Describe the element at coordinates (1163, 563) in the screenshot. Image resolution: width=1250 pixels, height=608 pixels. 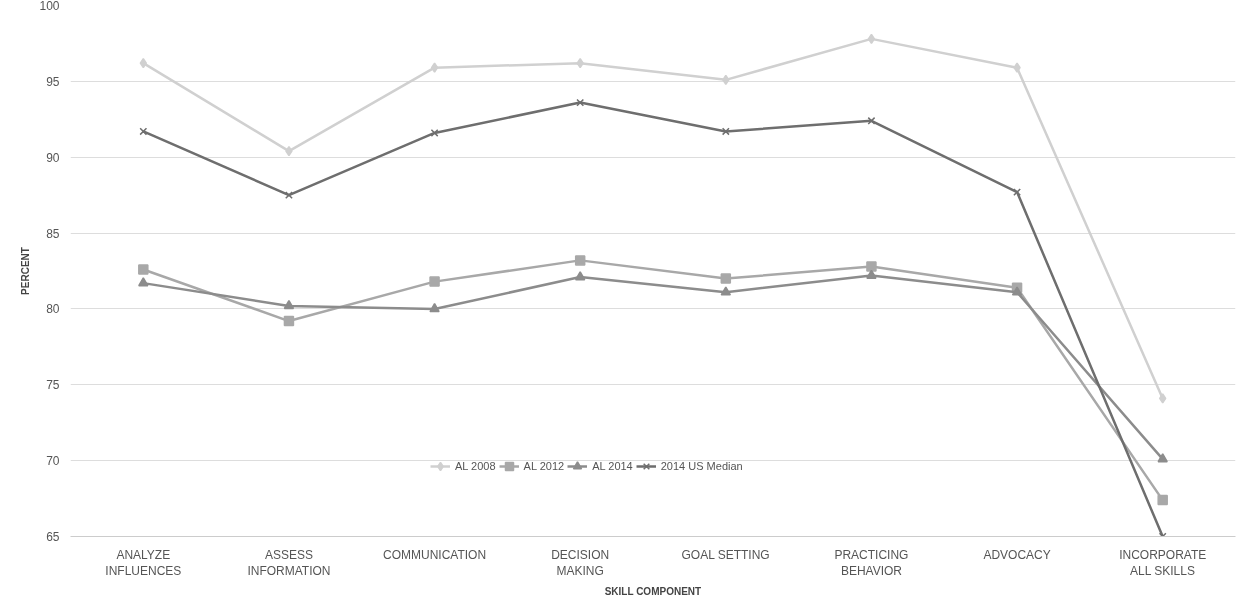
I see `x-tick-label: INCORPORATE ALL SKILLS` at that location.